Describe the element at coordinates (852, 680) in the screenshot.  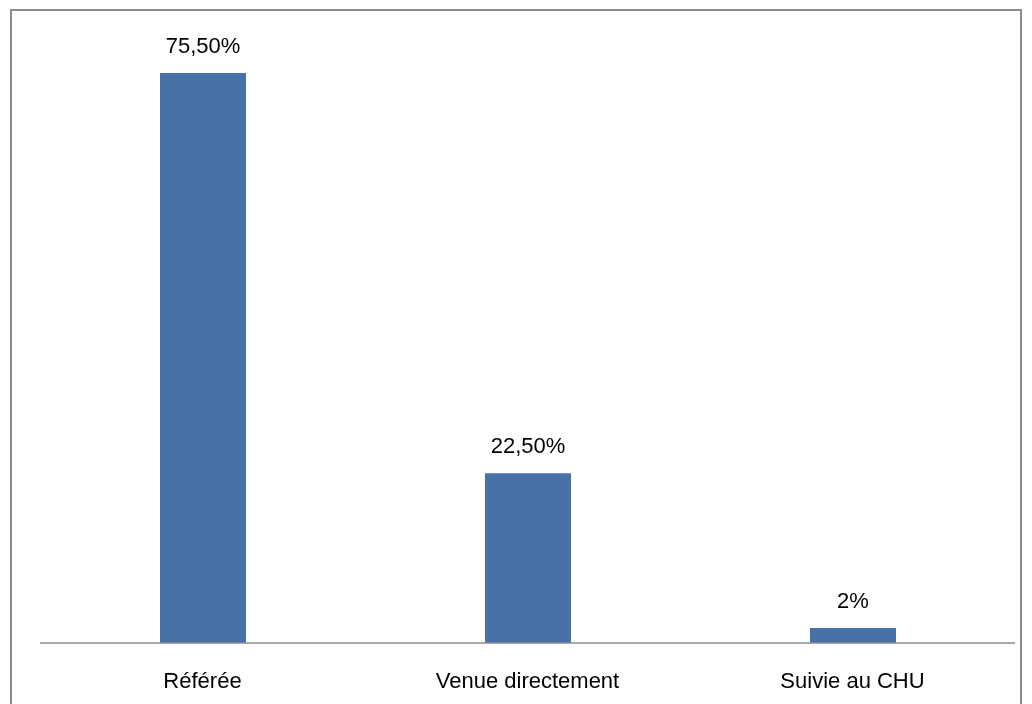
I see `x-tick-label: Suivie au CHU` at that location.